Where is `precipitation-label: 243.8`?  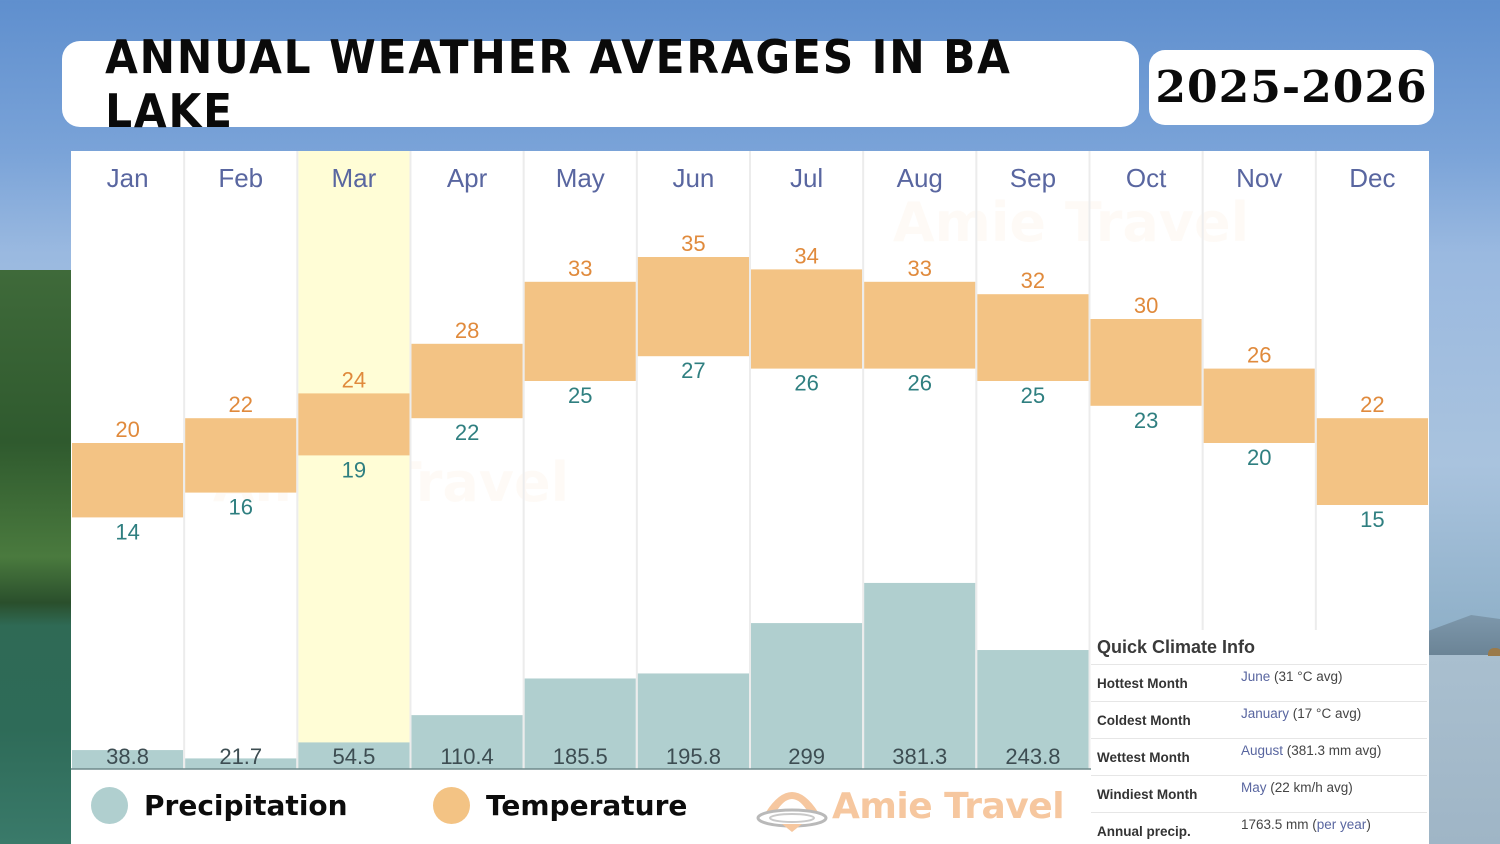
precipitation-label: 243.8 is located at coordinates (1032, 756).